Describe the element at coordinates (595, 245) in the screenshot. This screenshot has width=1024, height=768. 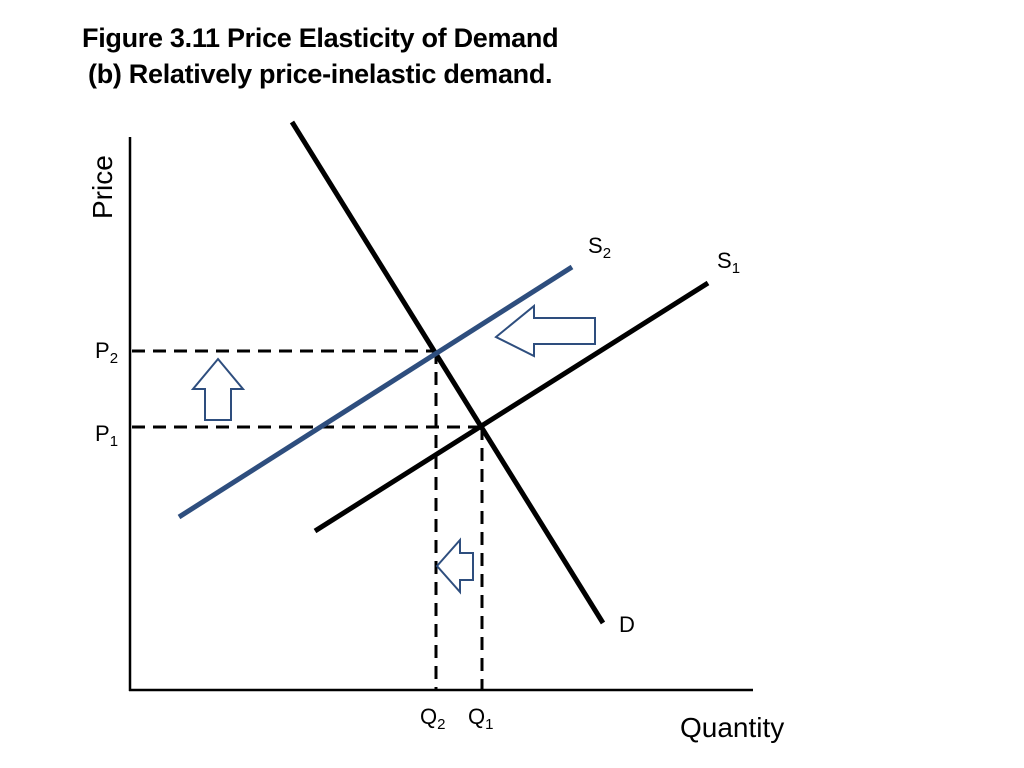
I see `s2-label-main: S` at that location.